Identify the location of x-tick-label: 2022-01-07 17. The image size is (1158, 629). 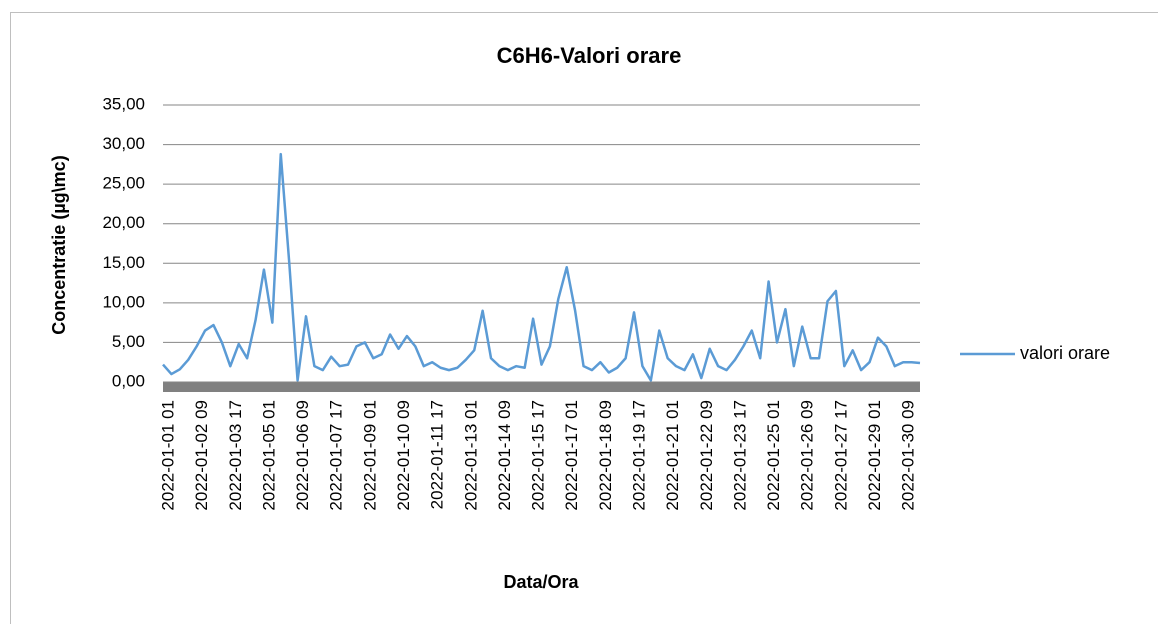
(336, 455).